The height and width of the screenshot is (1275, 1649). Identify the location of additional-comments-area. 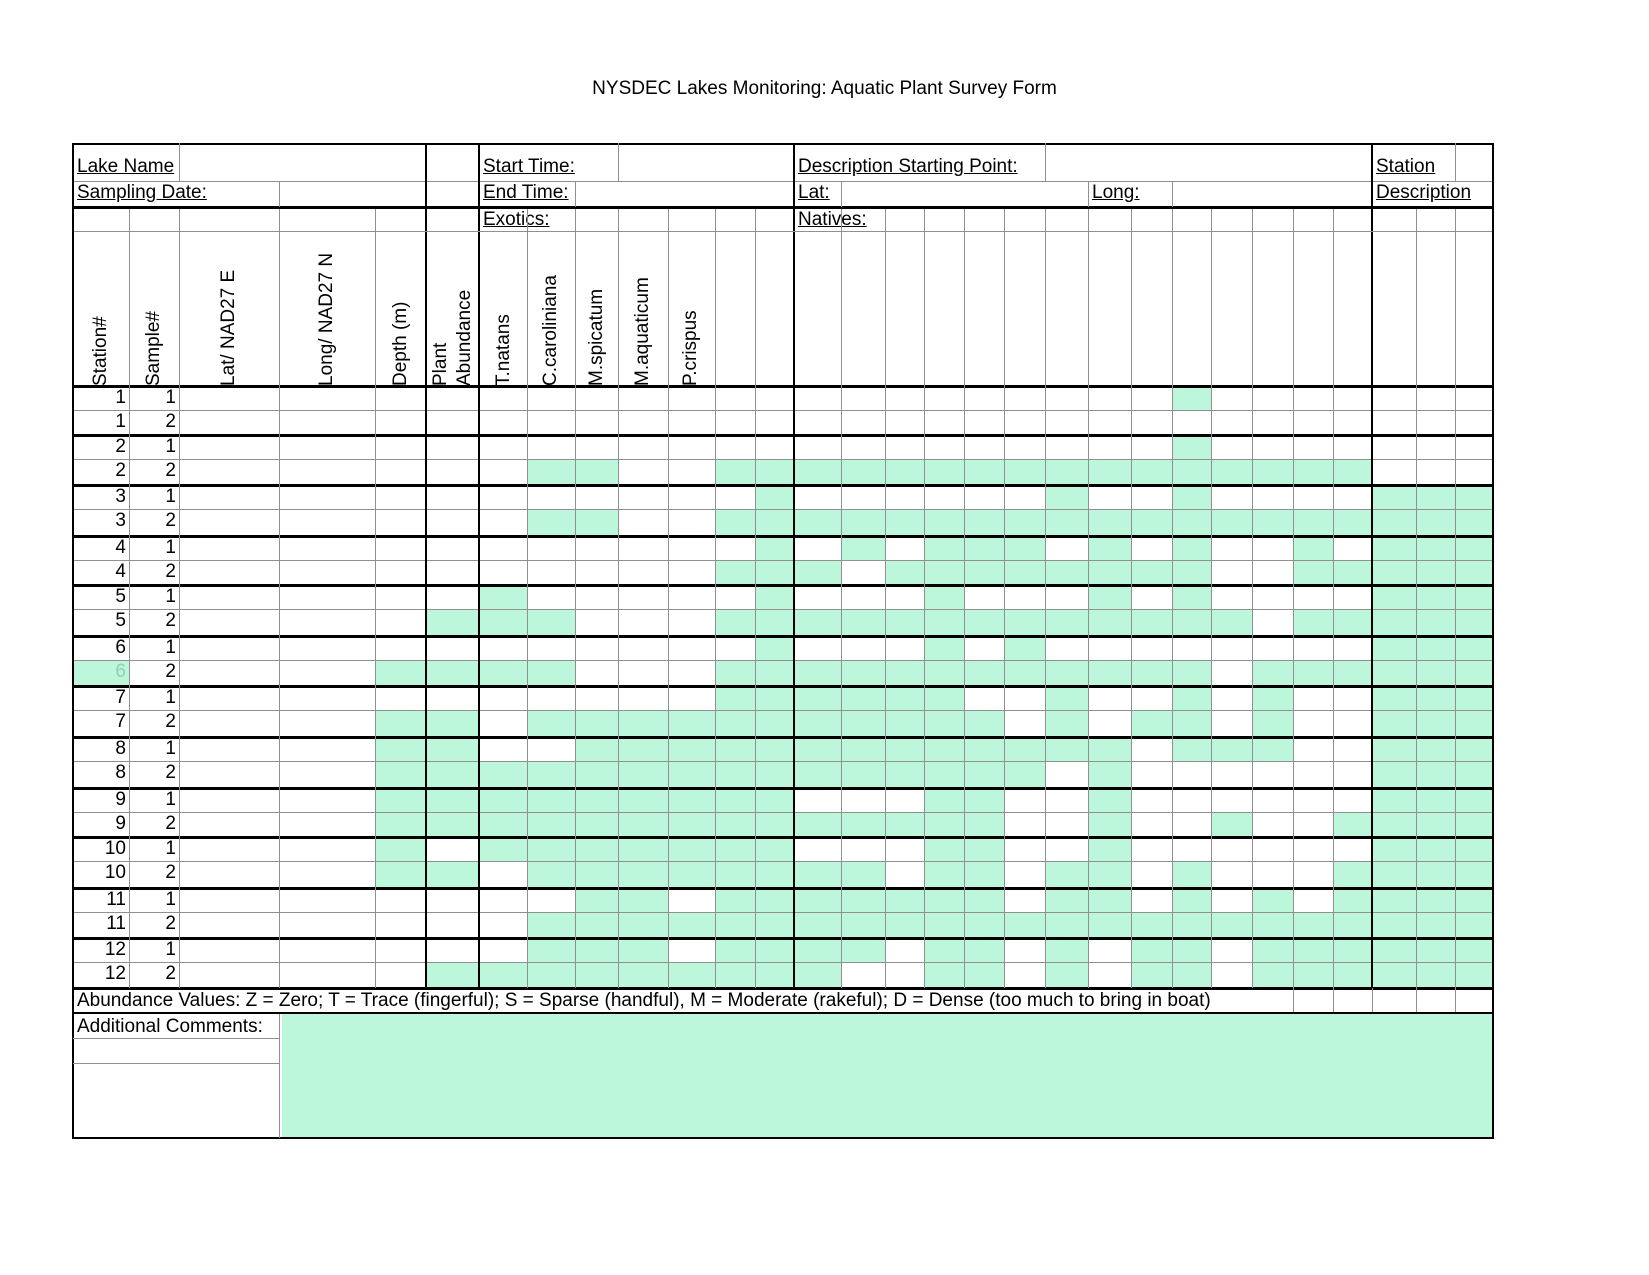
(887, 1076).